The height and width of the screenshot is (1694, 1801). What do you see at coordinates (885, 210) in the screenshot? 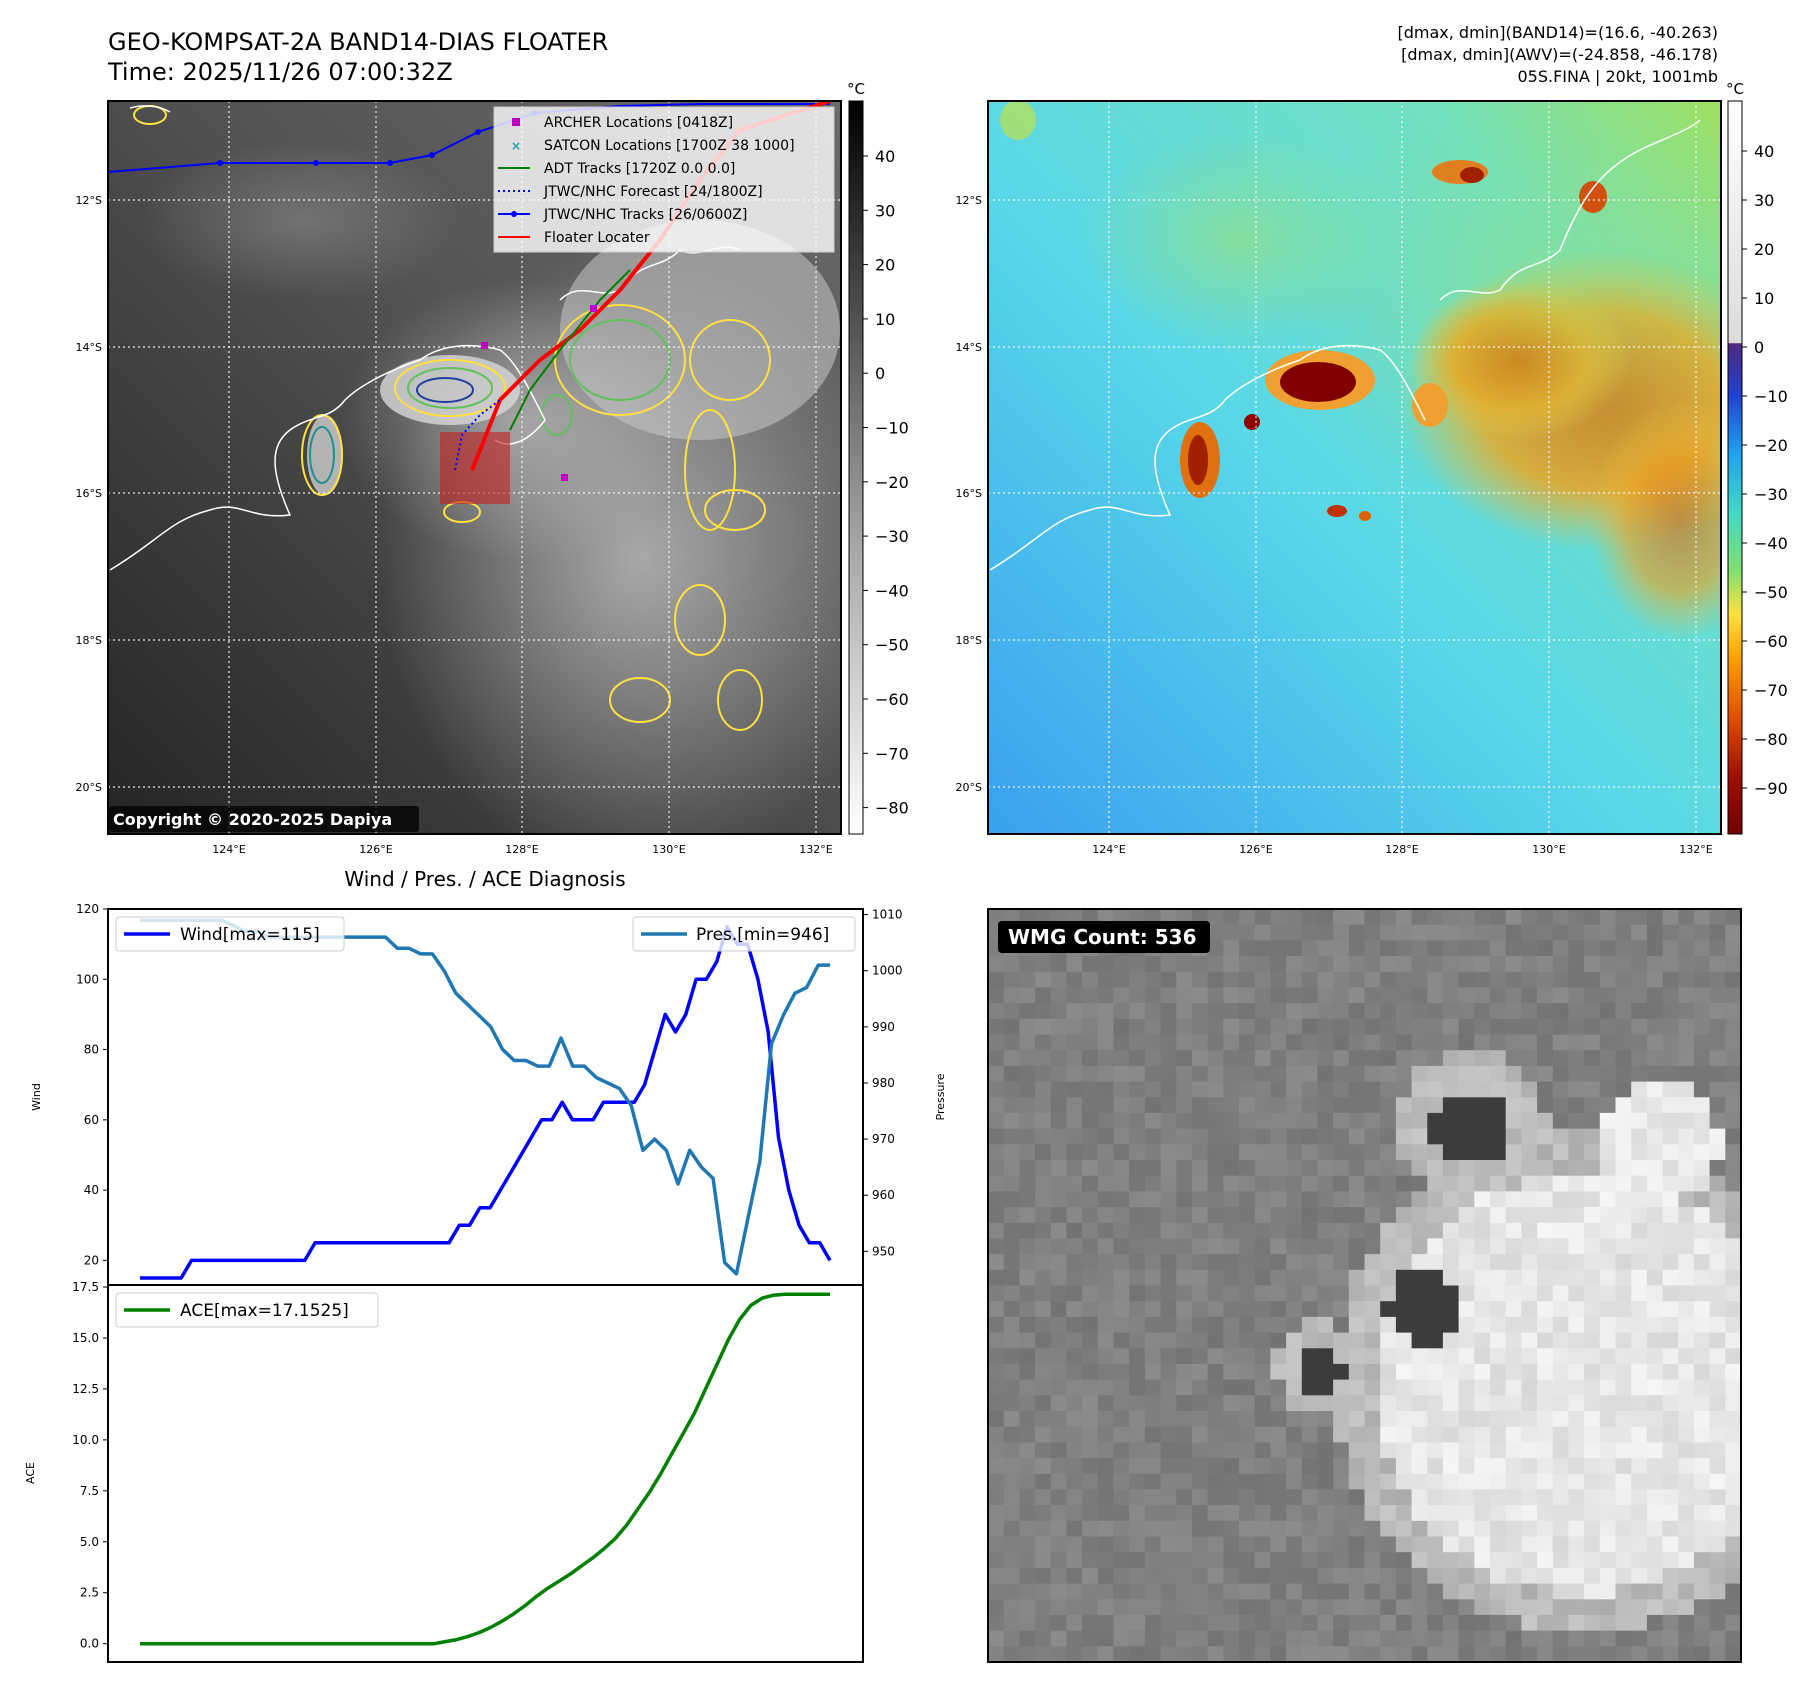
I see `colorbar-tick-label: 30` at bounding box center [885, 210].